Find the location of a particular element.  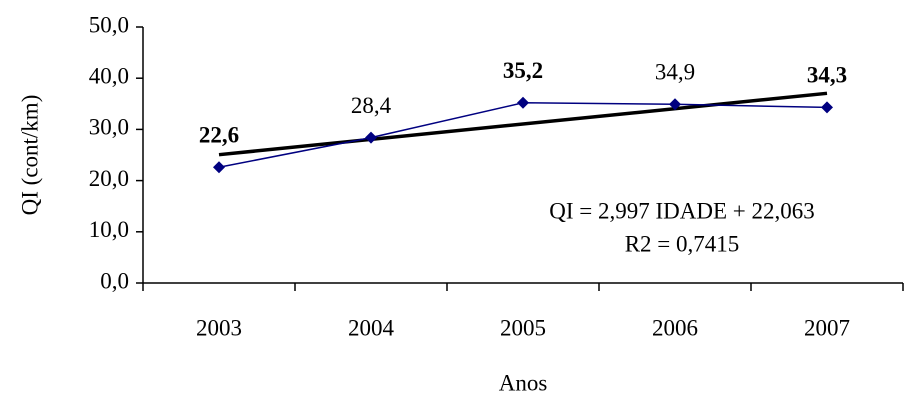

x-tick-label: 2004 is located at coordinates (371, 327).